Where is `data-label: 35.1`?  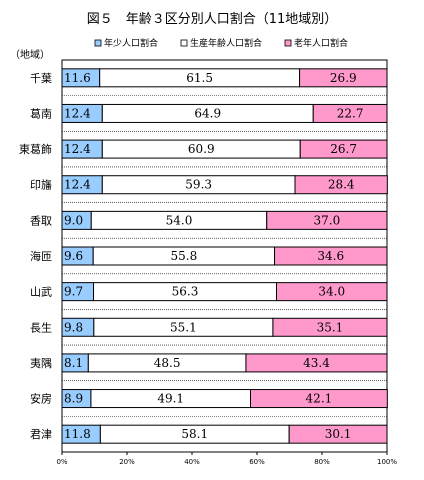 data-label: 35.1 is located at coordinates (330, 327).